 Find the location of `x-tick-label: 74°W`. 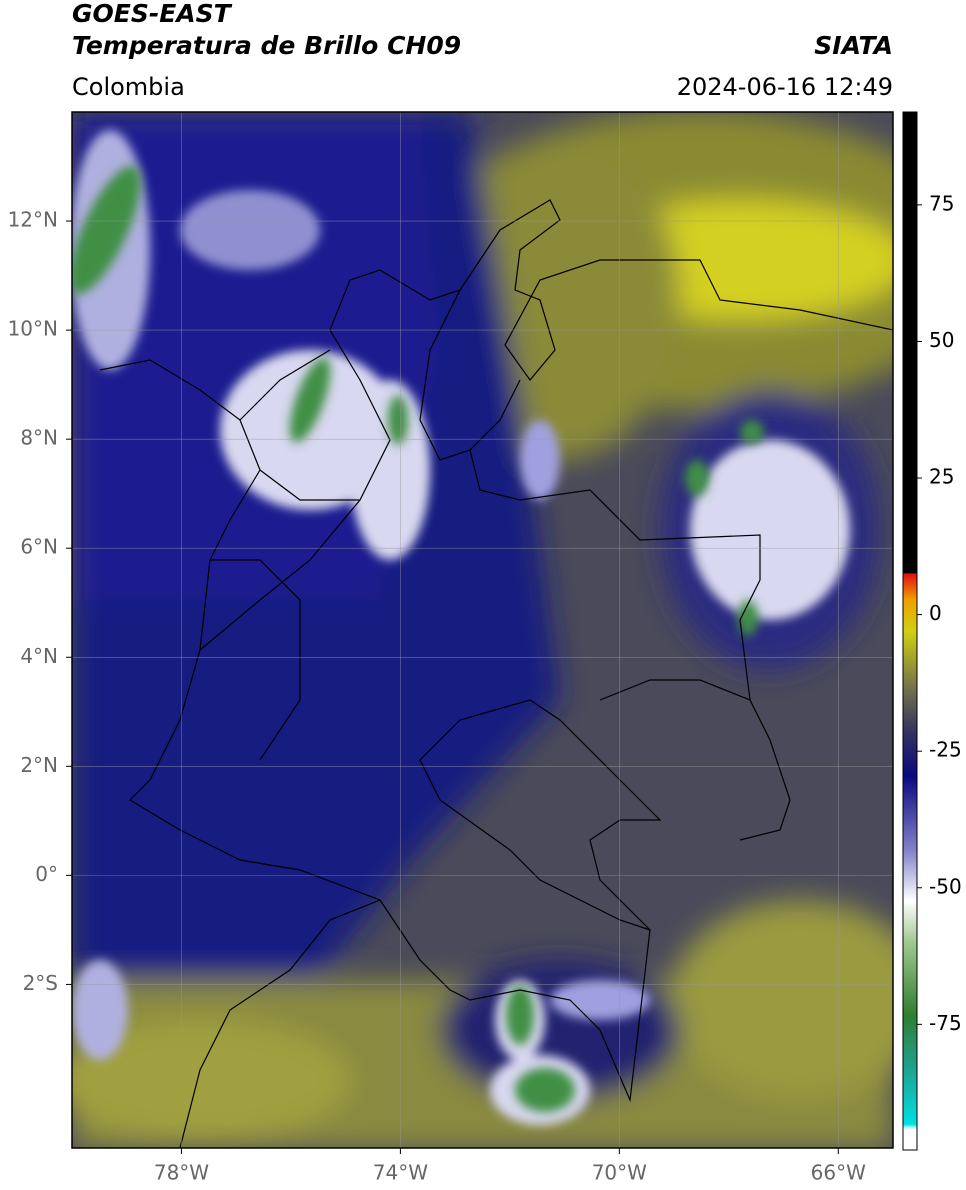

x-tick-label: 74°W is located at coordinates (400, 1173).